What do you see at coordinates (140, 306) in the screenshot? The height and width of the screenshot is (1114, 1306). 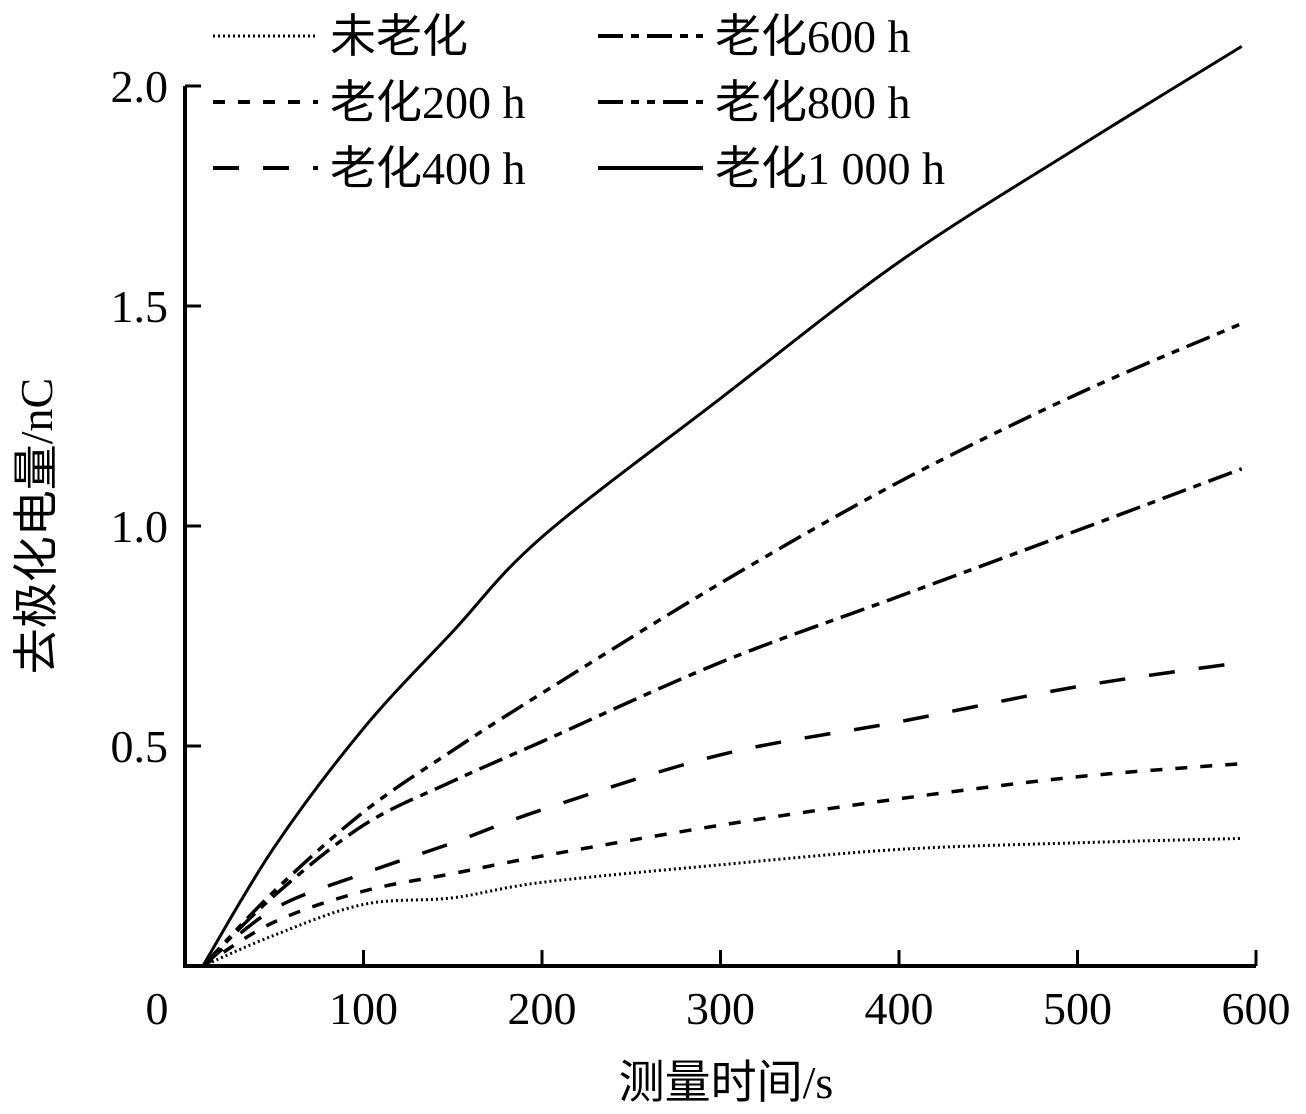 I see `y-tick-label: 1.5` at bounding box center [140, 306].